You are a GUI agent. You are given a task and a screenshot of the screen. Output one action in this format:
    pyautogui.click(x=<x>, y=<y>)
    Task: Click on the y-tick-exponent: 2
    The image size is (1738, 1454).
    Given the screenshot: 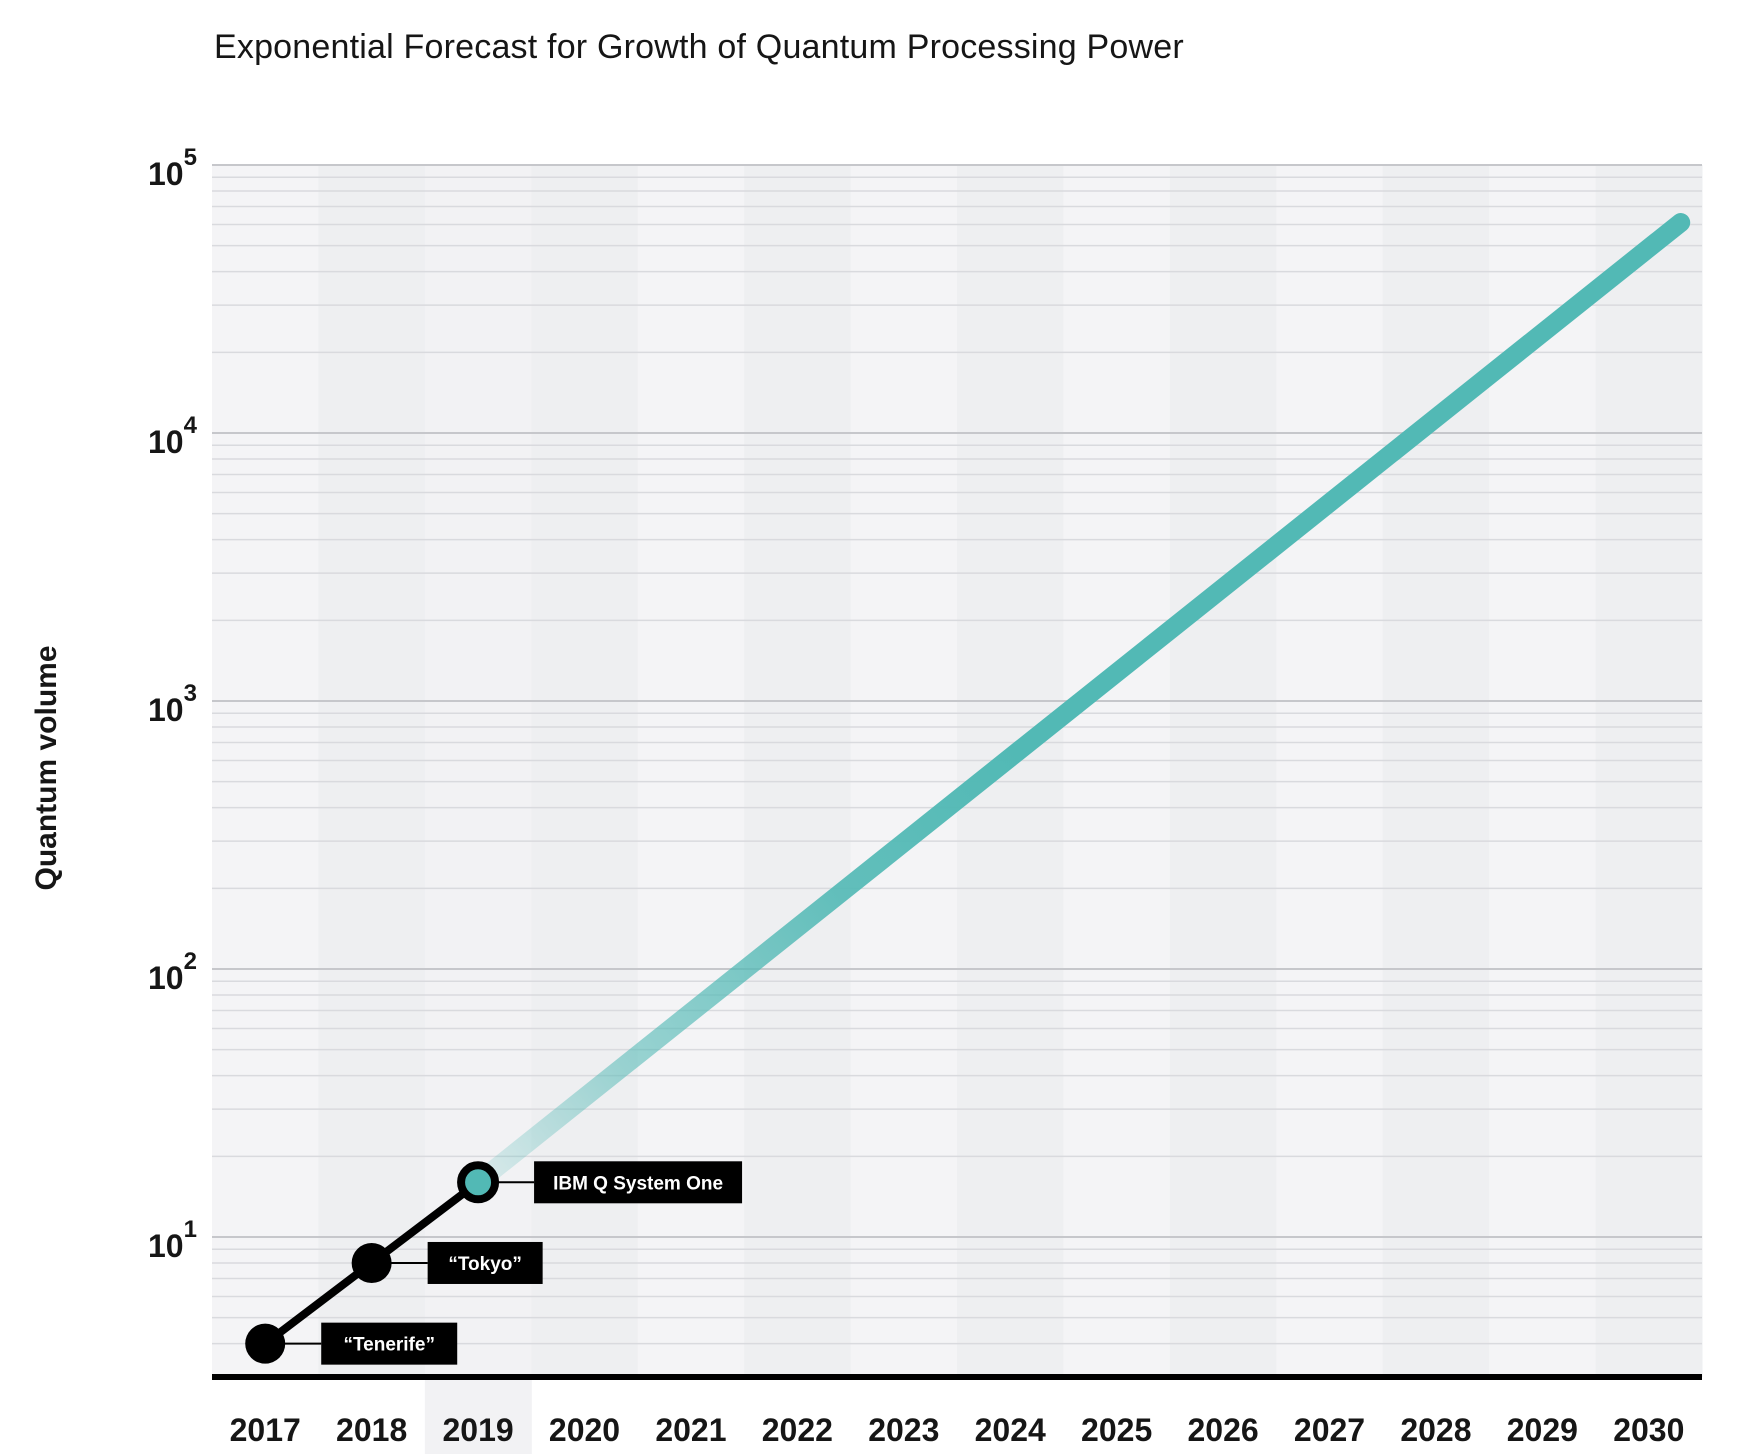 What is the action you would take?
    pyautogui.click(x=190, y=961)
    